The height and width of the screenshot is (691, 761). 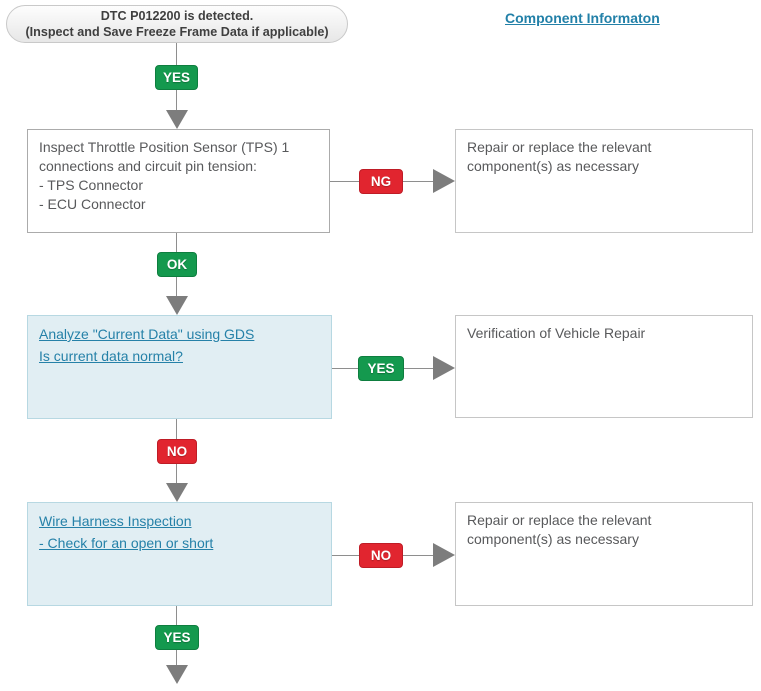 What do you see at coordinates (177, 451) in the screenshot?
I see `badge-no-analyze: NO` at bounding box center [177, 451].